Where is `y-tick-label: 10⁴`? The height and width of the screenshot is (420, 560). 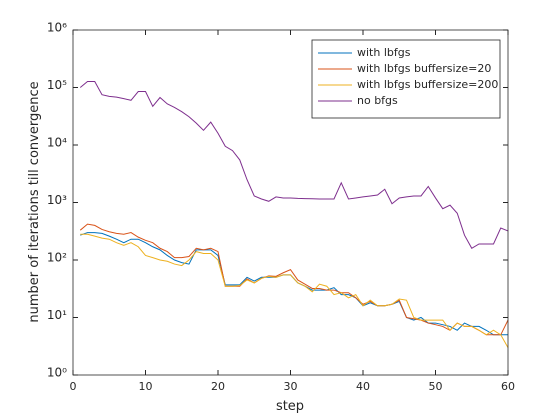
y-tick-label: 10⁴ is located at coordinates (57, 143).